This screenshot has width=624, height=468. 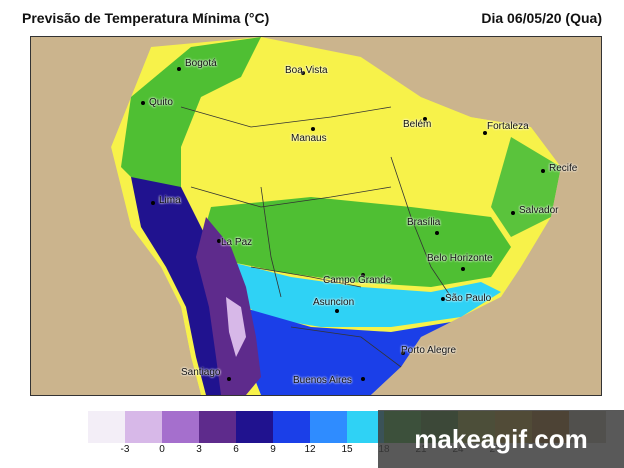 I want to click on city-dot-belo-horizonte, so click(x=463, y=269).